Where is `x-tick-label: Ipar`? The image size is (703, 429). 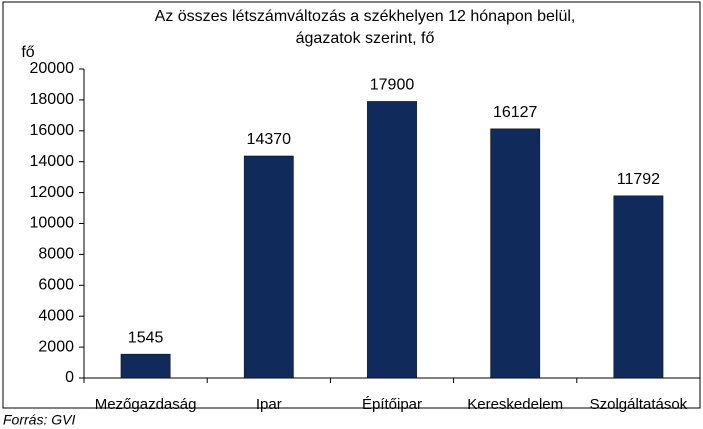 x-tick-label: Ipar is located at coordinates (269, 404).